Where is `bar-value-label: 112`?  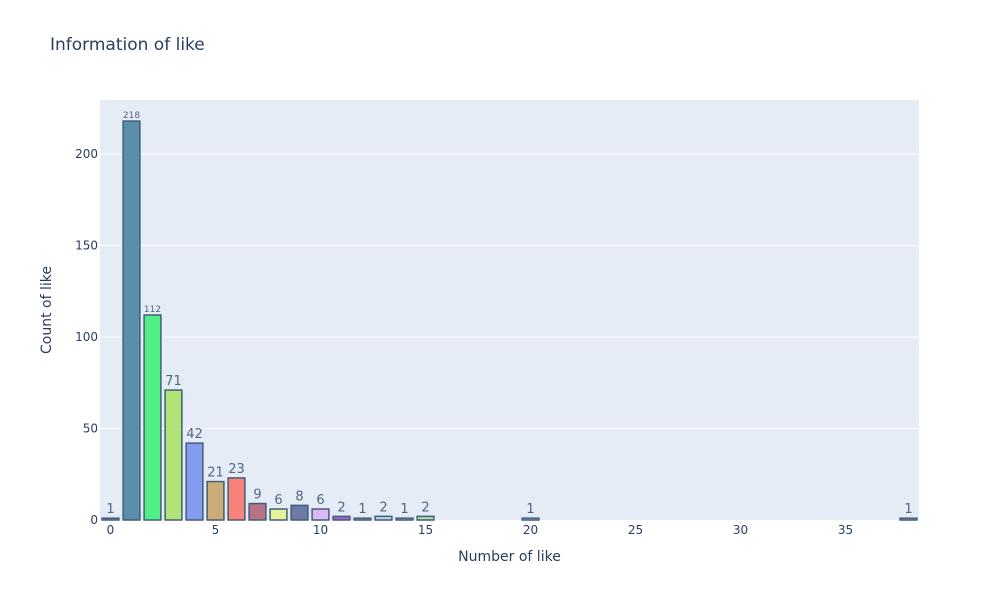
bar-value-label: 112 is located at coordinates (152, 310).